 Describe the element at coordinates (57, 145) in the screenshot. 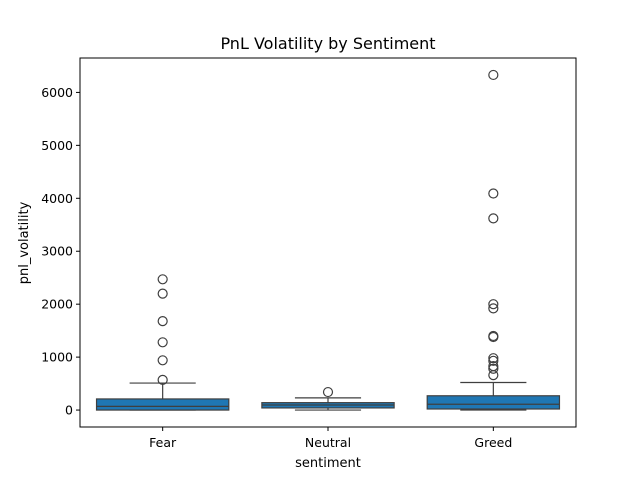

I see `y-tick-label: 5000` at that location.